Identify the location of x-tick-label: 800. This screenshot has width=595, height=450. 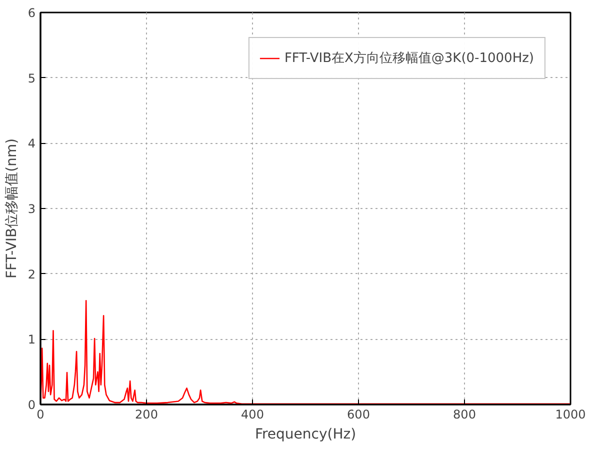
(464, 415).